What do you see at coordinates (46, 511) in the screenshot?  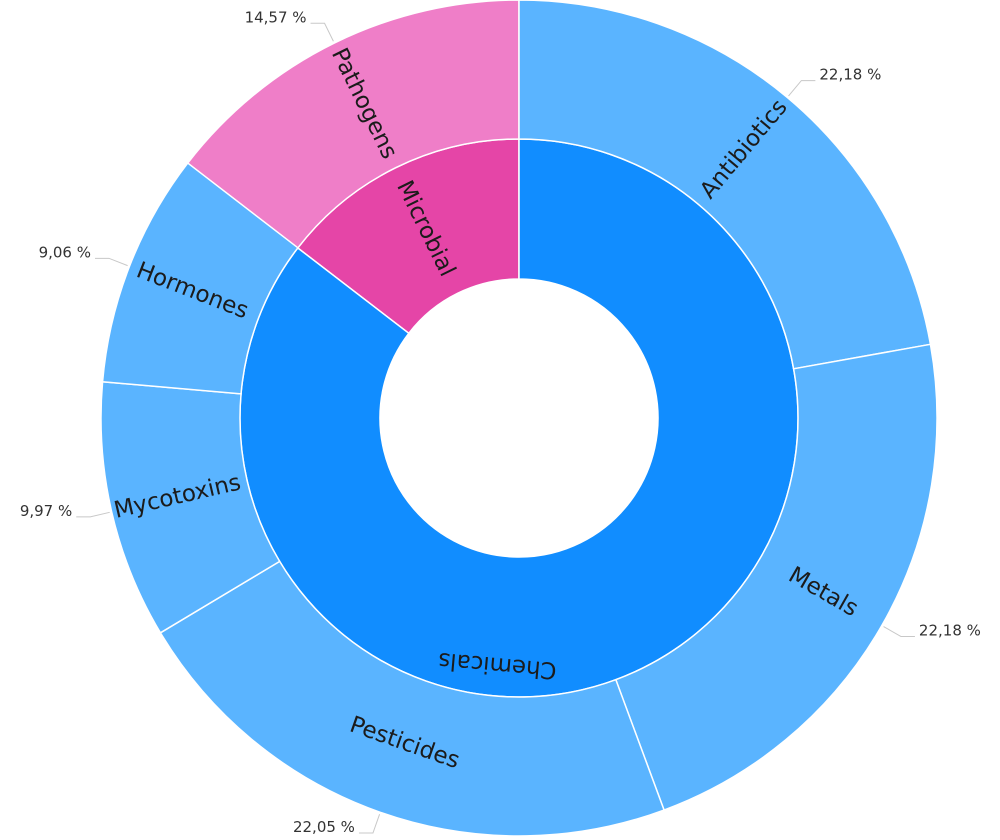 I see `percent-label-mycotoxins: 9,97 %` at bounding box center [46, 511].